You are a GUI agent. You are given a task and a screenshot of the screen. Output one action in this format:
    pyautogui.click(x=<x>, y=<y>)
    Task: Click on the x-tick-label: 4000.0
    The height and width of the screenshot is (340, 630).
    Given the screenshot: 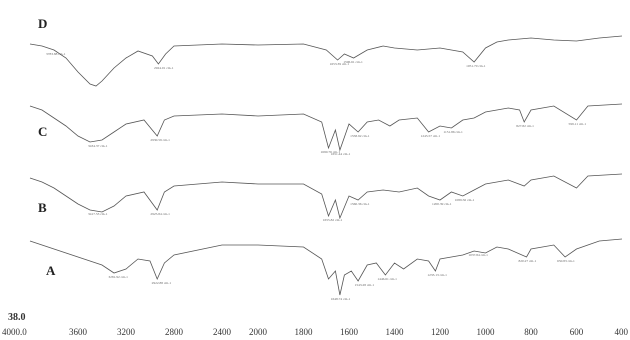 What is the action you would take?
    pyautogui.click(x=14, y=332)
    